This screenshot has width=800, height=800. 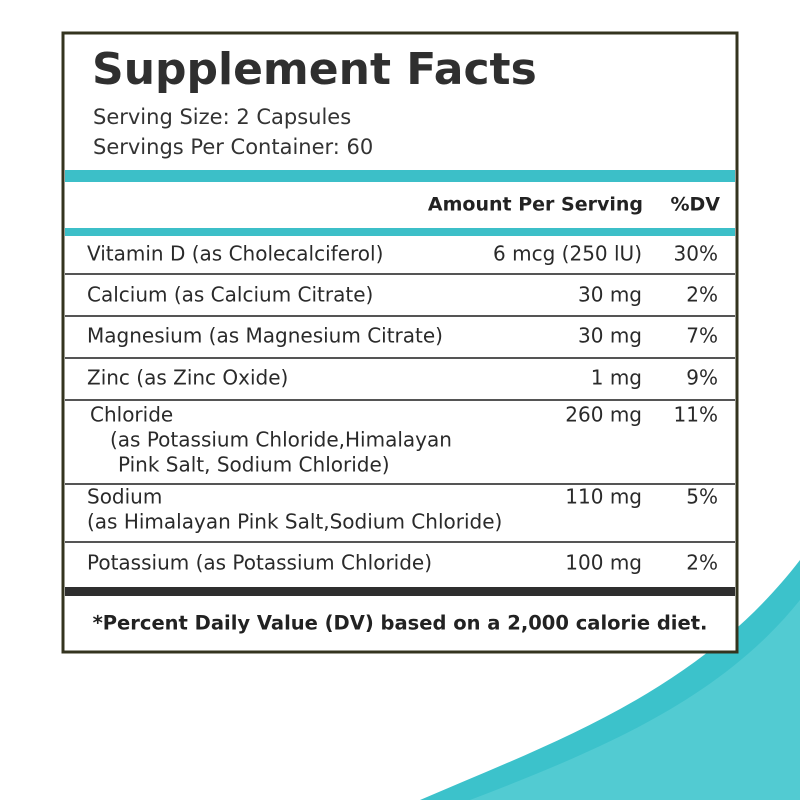 What do you see at coordinates (567, 254) in the screenshot?
I see `amount: 6 mcg (250 lU)` at bounding box center [567, 254].